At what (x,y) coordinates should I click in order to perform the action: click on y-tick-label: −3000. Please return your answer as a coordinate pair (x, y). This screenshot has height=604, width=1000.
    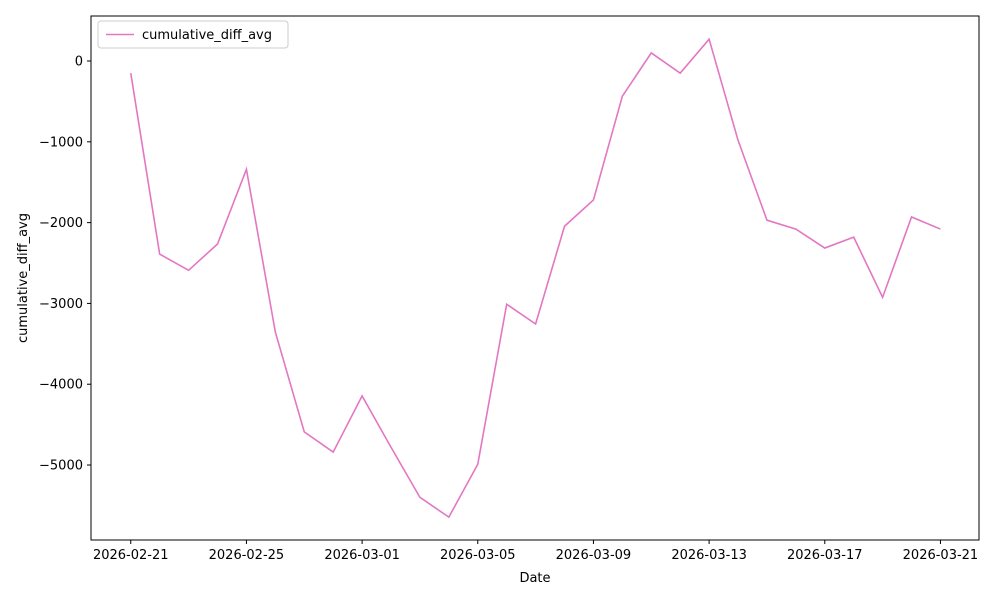
    Looking at the image, I should click on (61, 304).